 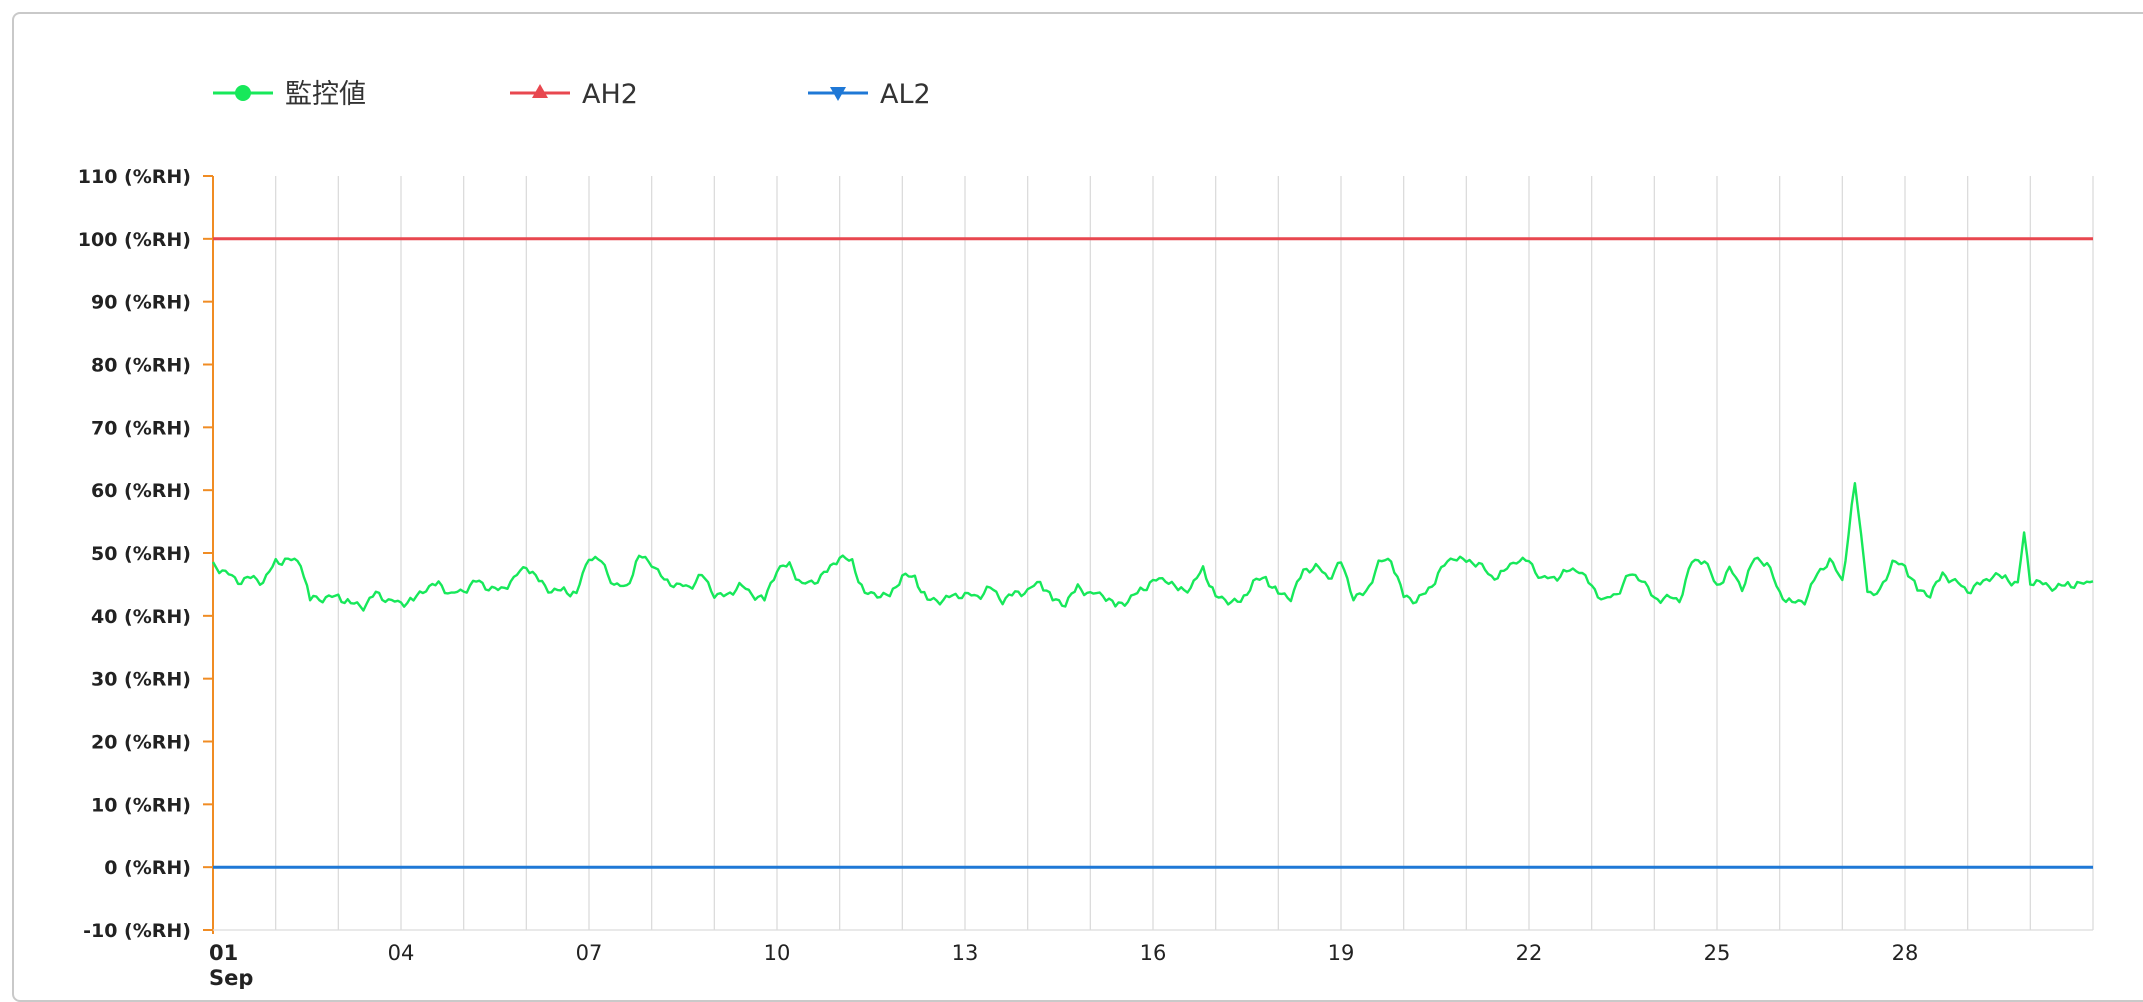 What do you see at coordinates (1063, 965) in the screenshot?
I see `x-axis-ticks: 01 04 07 10 13 16 19 22 25 28 Sep` at bounding box center [1063, 965].